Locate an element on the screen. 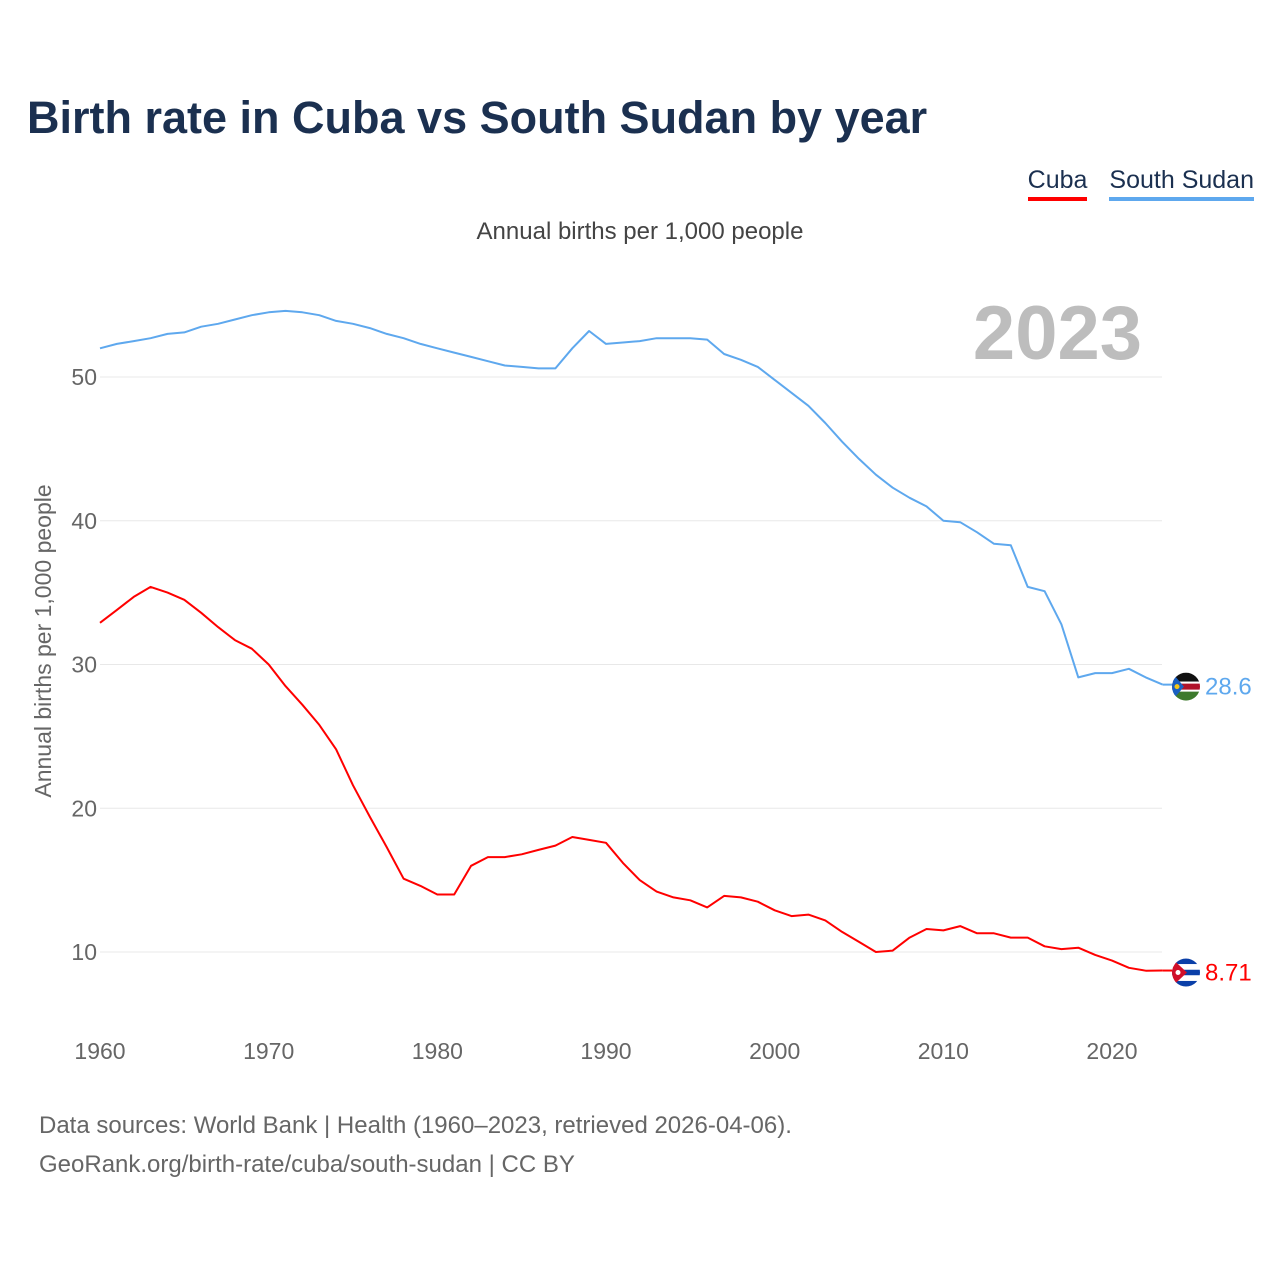  cuba-flag-icon is located at coordinates (1186, 972).